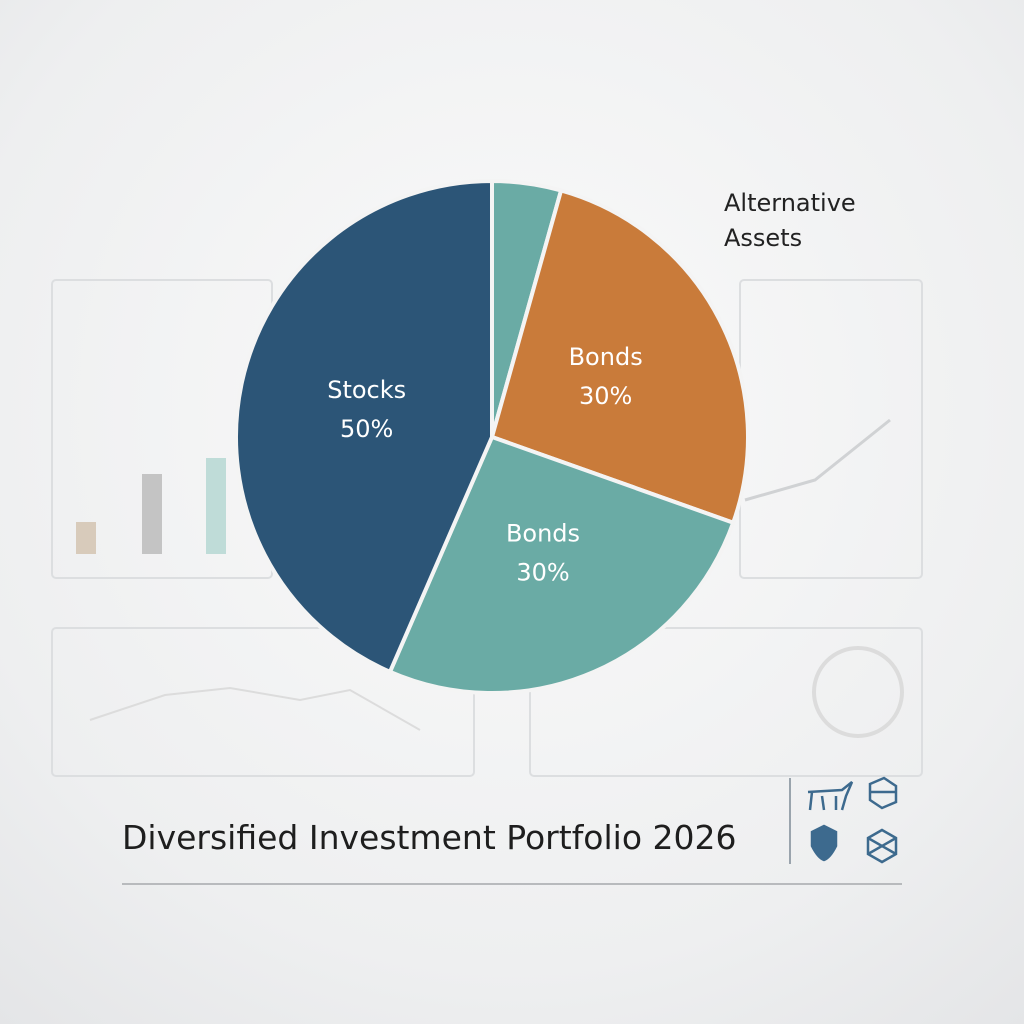 This screenshot has height=1024, width=1024. What do you see at coordinates (830, 796) in the screenshot?
I see `bull-icon` at bounding box center [830, 796].